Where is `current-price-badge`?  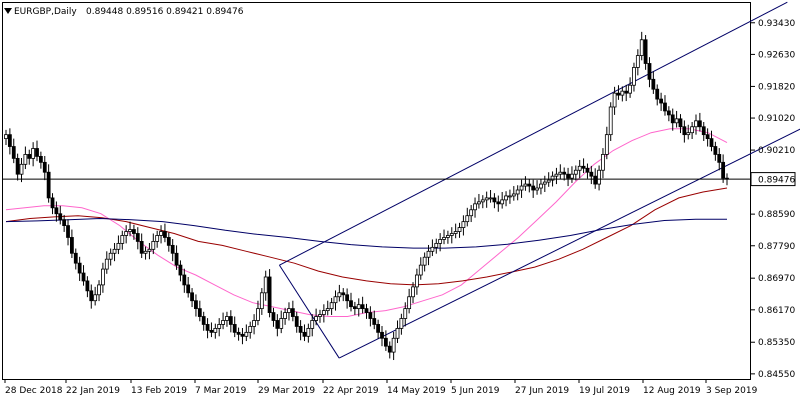
current-price-badge is located at coordinates (773, 179).